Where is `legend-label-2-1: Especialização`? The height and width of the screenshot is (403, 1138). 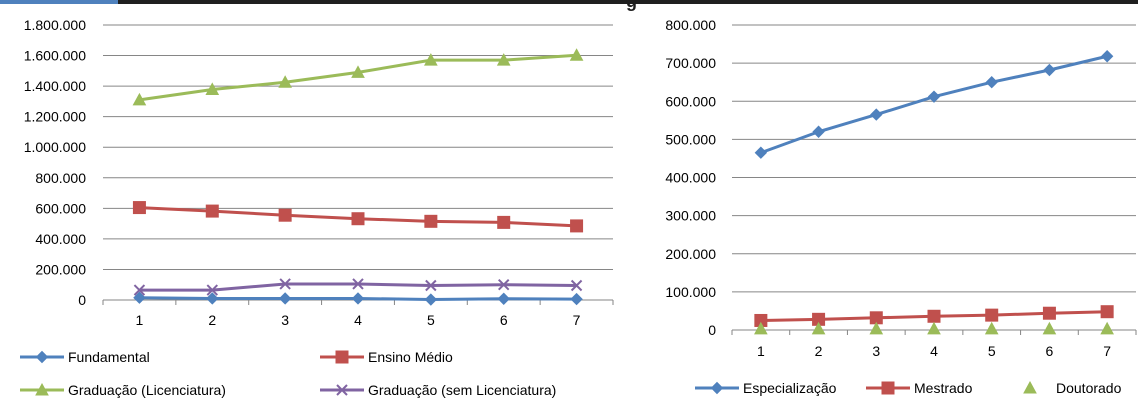
legend-label-2-1: Especialização is located at coordinates (790, 388).